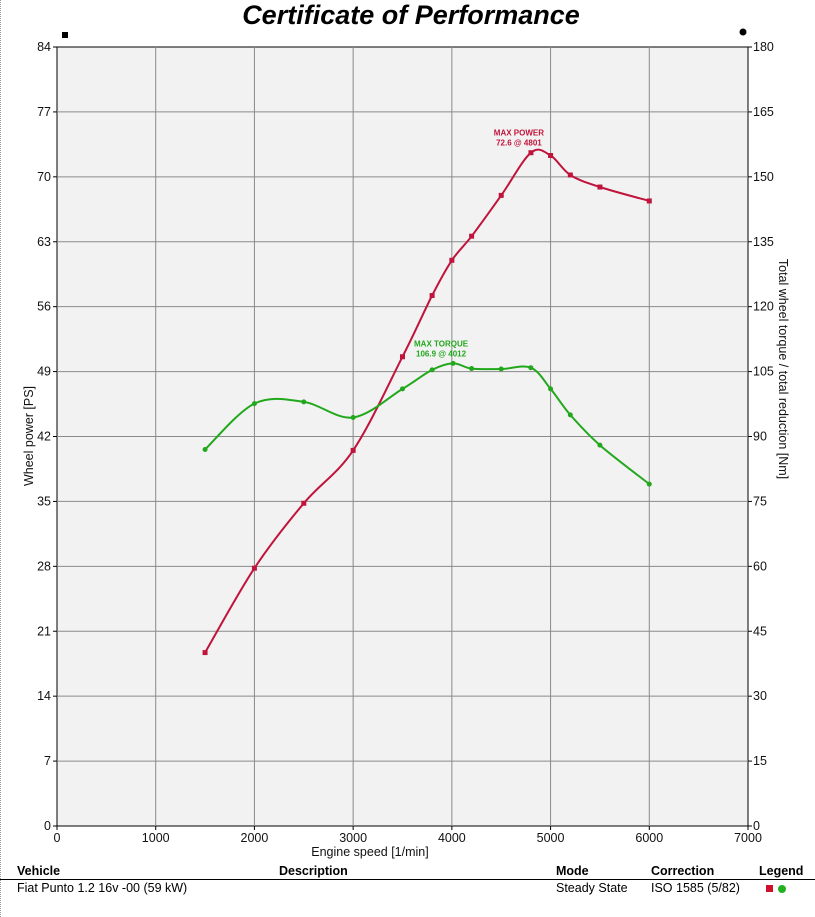 Image resolution: width=815 pixels, height=917 pixels. I want to click on x-tick-label: 7000, so click(748, 838).